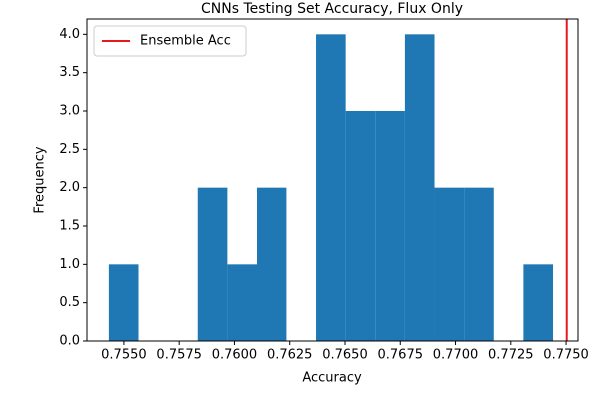 This screenshot has width=604, height=420. Describe the element at coordinates (511, 355) in the screenshot. I see `x-tick-label: 0.7725` at that location.